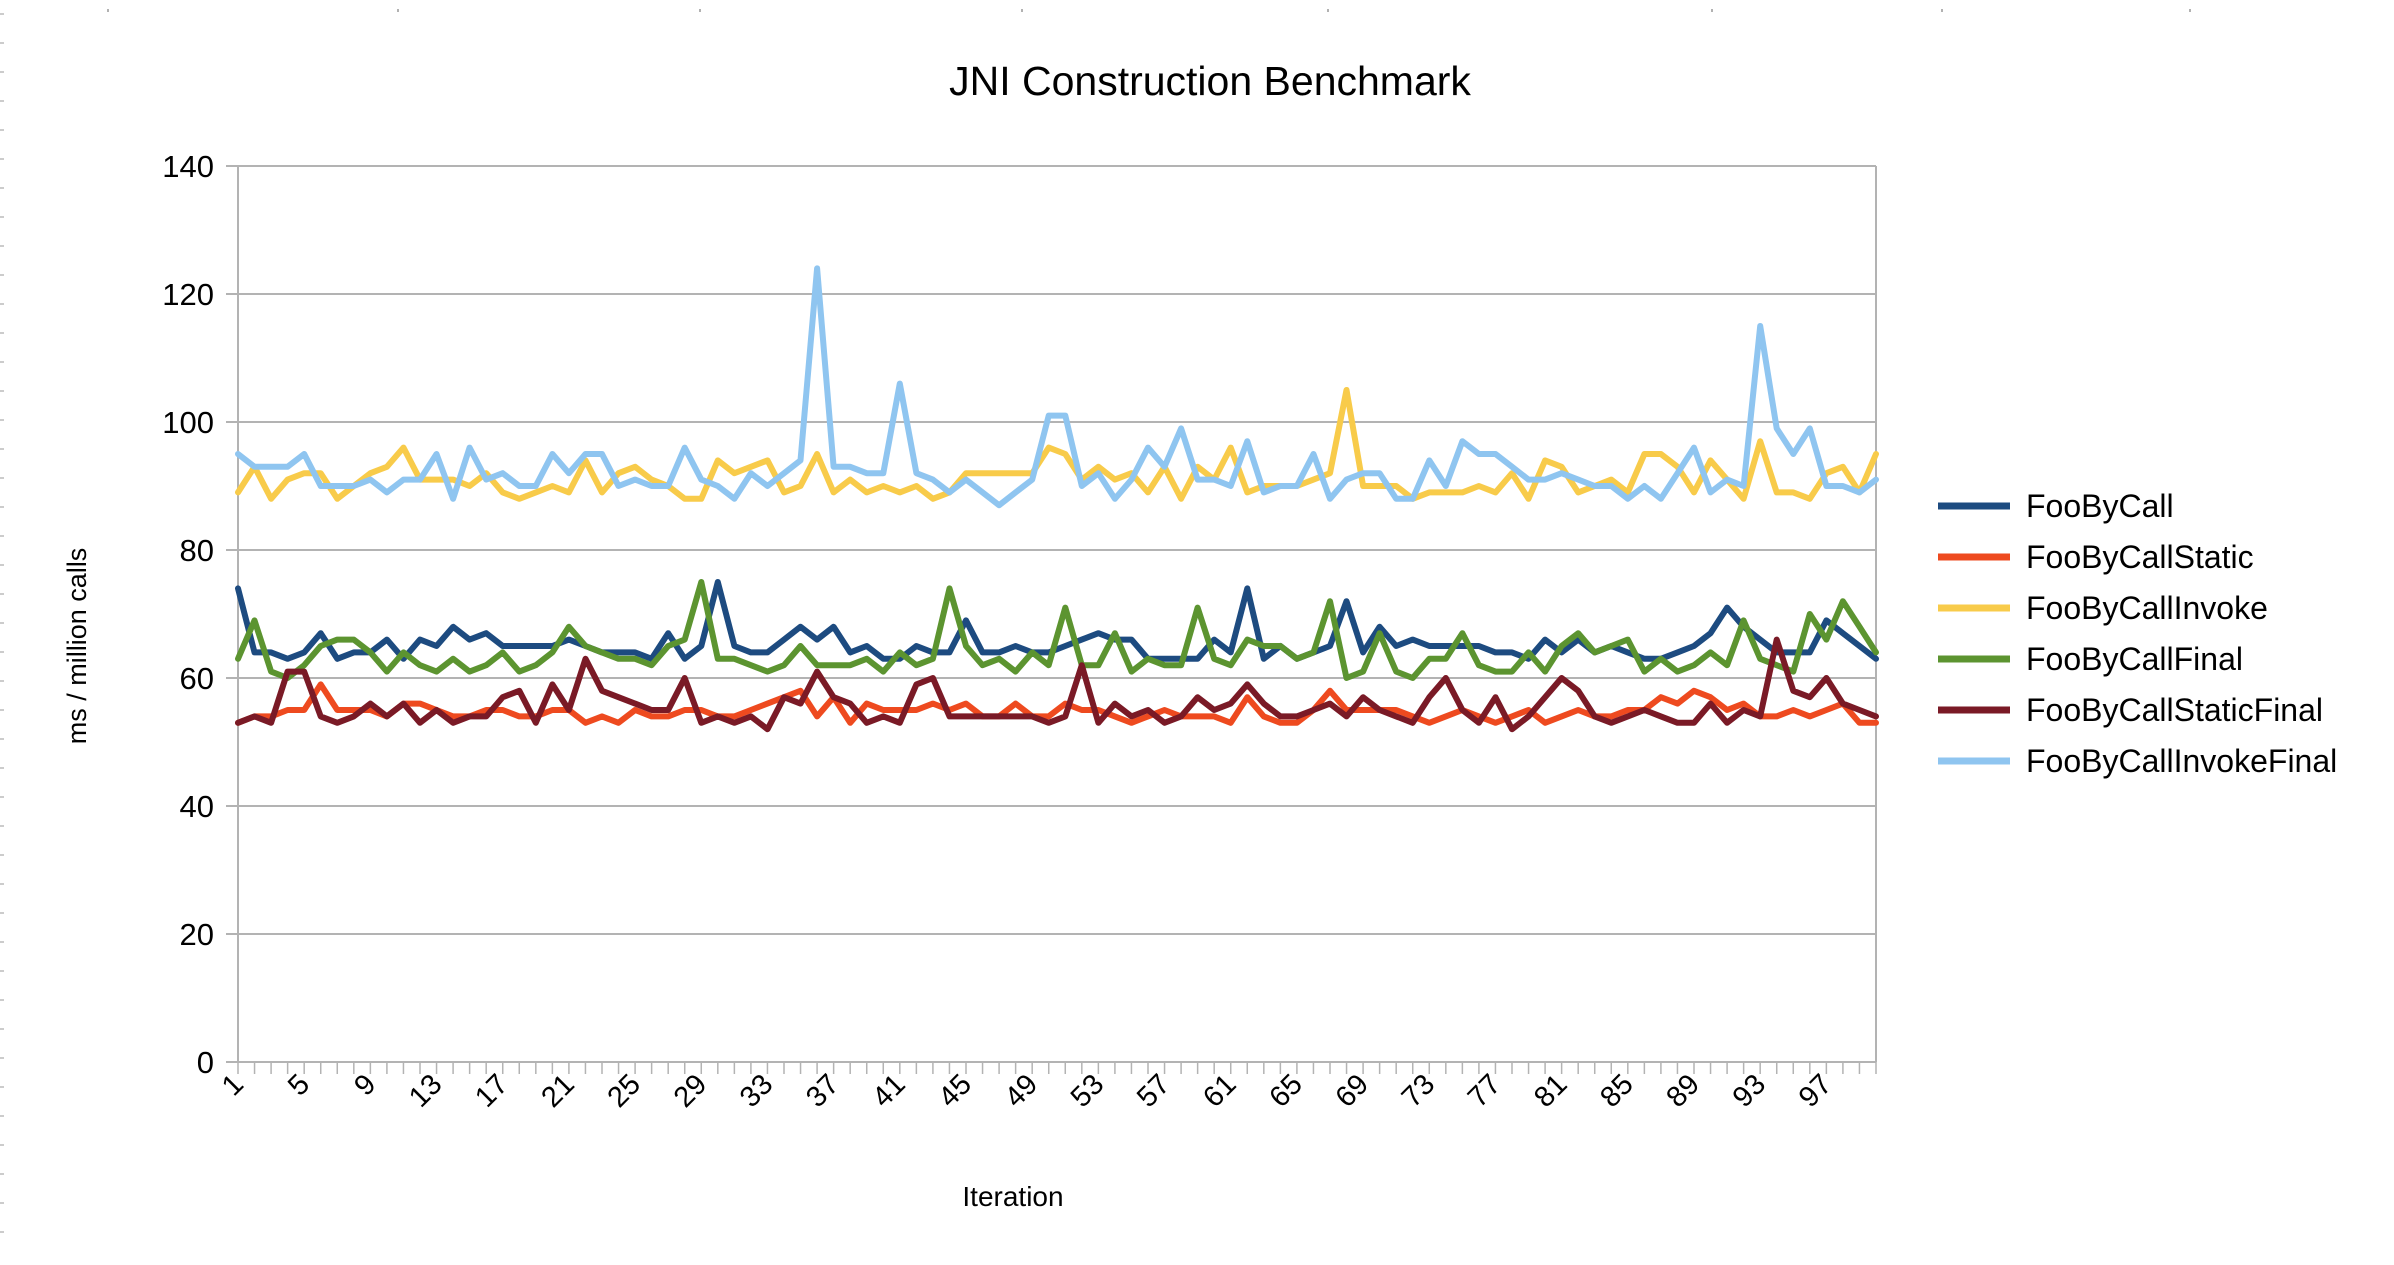 This screenshot has height=1265, width=2394. Describe the element at coordinates (425, 1090) in the screenshot. I see `x-tick-label: 13` at that location.